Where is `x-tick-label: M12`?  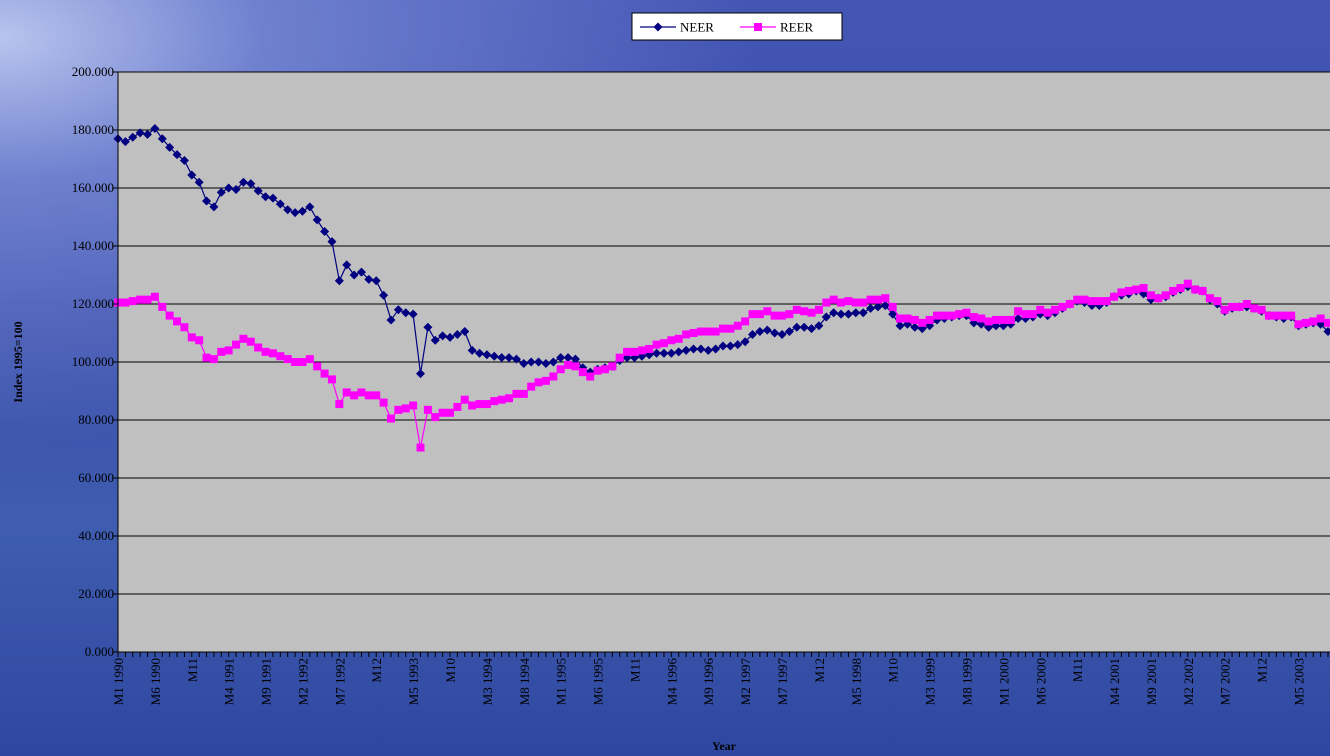 x-tick-label: M12 is located at coordinates (819, 670).